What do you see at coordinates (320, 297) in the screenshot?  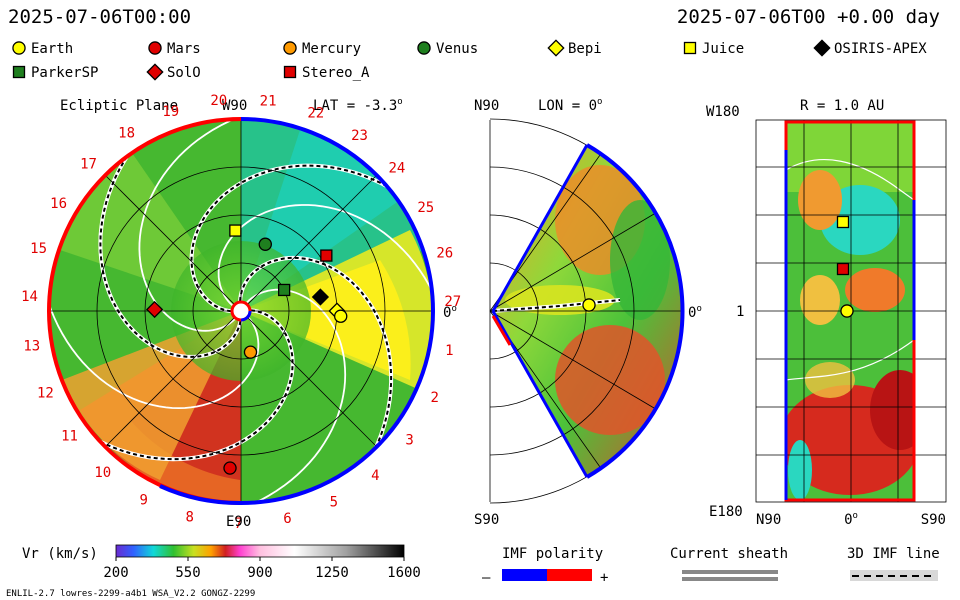 I see `body-osiris-apex` at bounding box center [320, 297].